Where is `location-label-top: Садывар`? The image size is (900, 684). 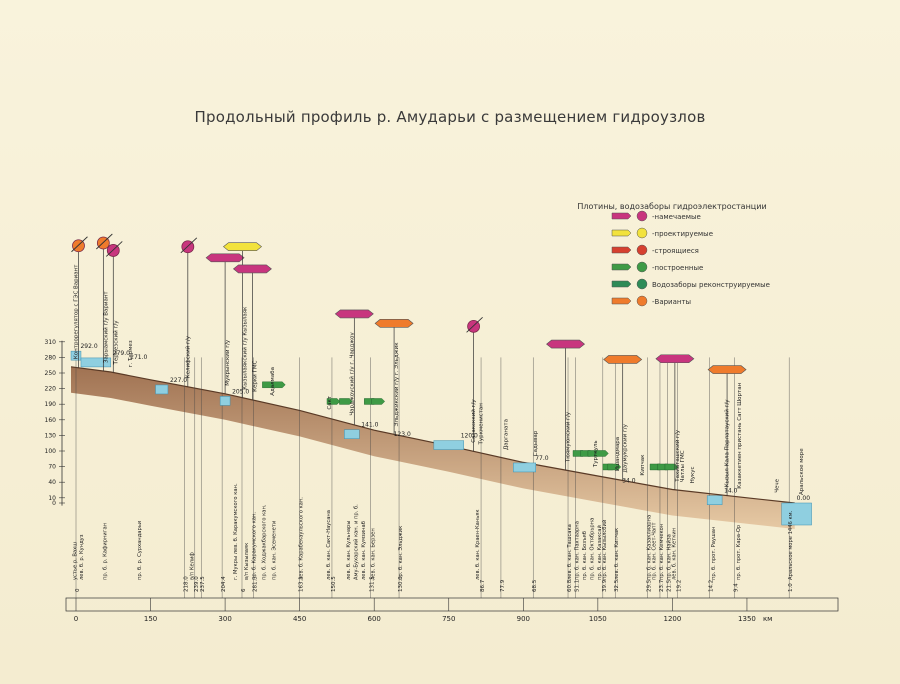 location-label-top: Садывар is located at coordinates (536, 443).